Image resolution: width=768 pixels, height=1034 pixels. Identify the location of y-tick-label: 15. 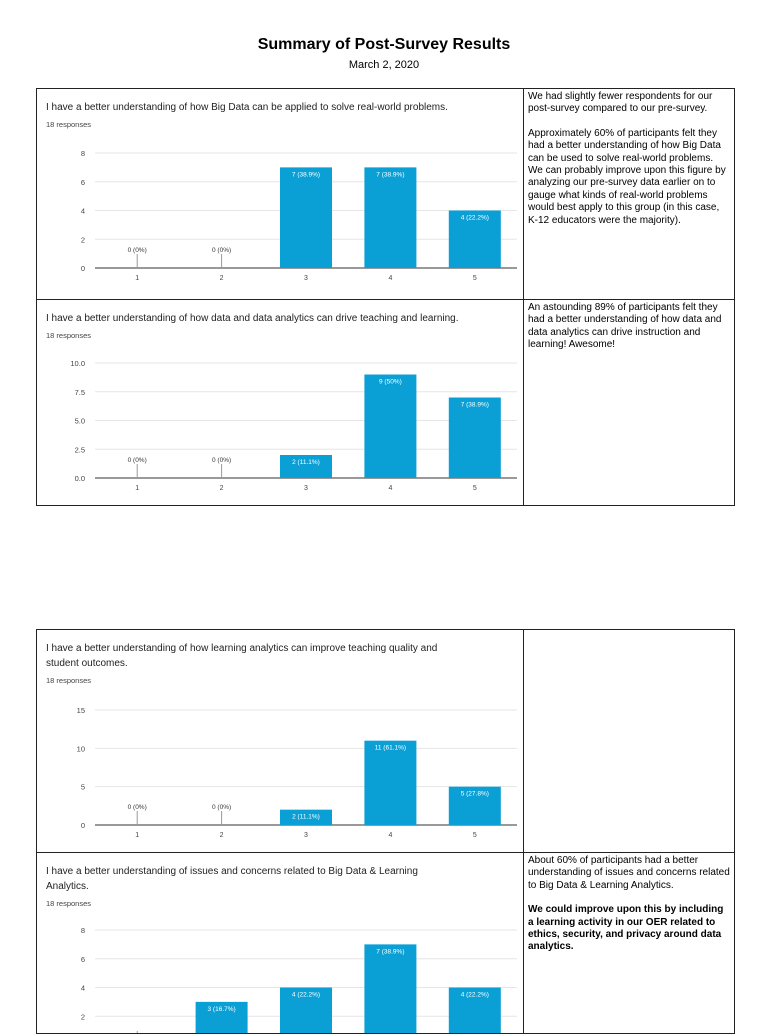
(81, 710).